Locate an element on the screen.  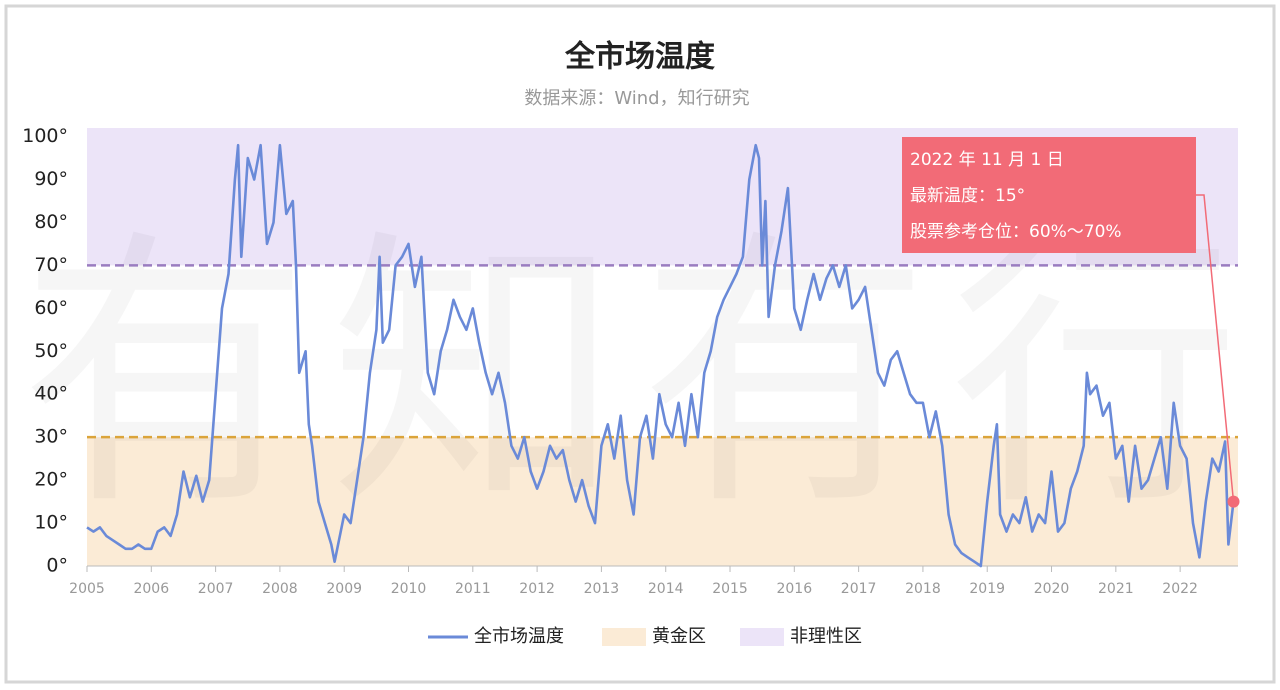
legend-label: 黄金区 is located at coordinates (679, 636).